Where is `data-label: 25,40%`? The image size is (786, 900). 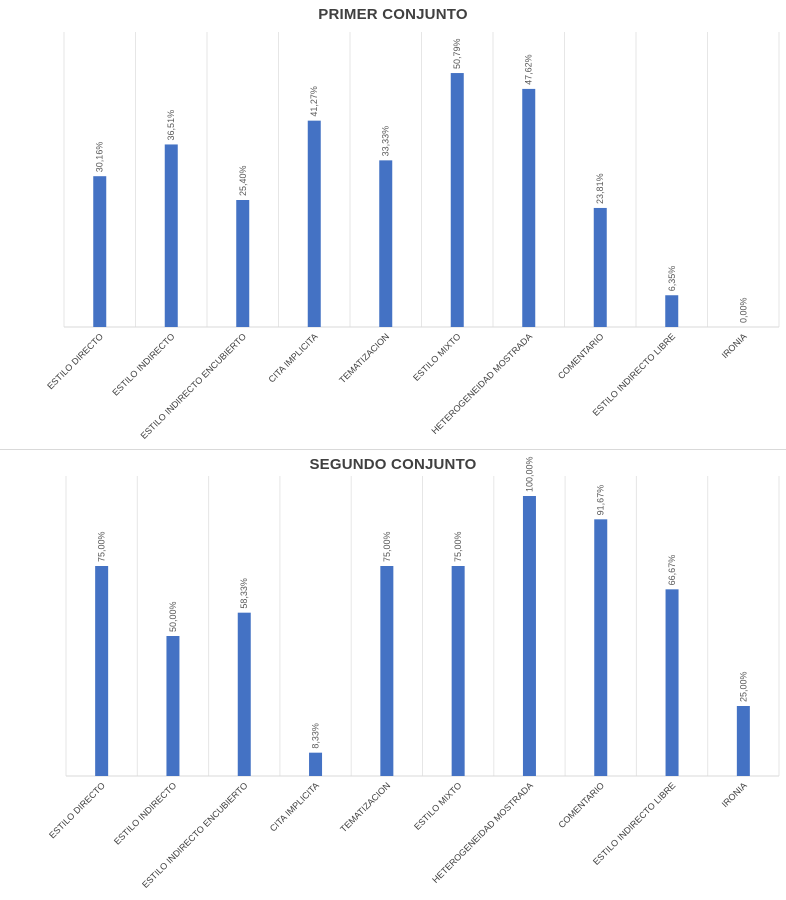 data-label: 25,40% is located at coordinates (243, 180).